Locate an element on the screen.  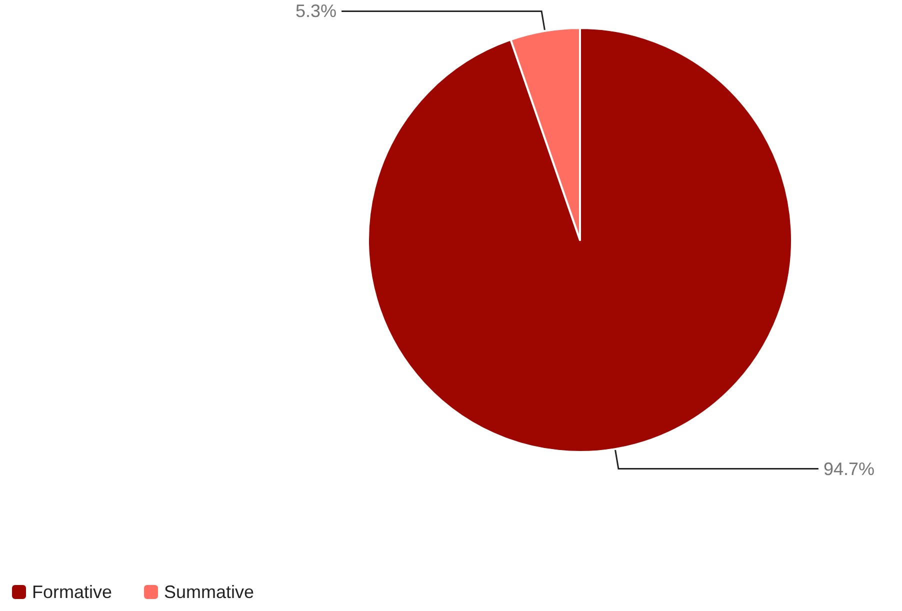
data-label: 5.3% is located at coordinates (316, 11).